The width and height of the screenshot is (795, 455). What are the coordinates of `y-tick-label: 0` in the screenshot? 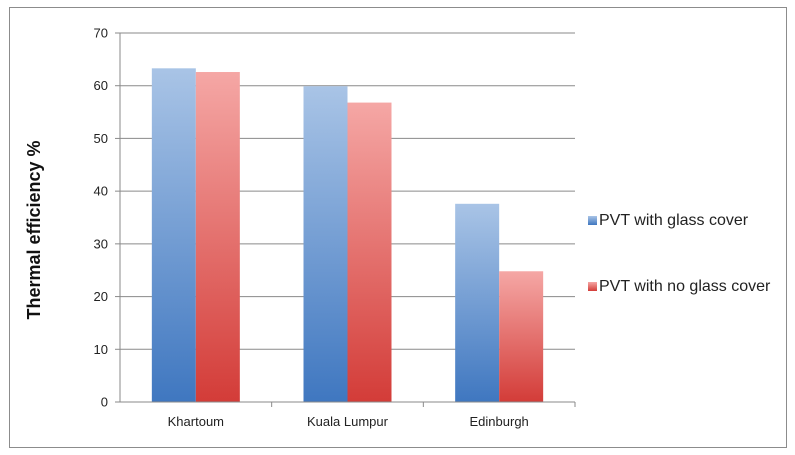 It's located at (104, 402).